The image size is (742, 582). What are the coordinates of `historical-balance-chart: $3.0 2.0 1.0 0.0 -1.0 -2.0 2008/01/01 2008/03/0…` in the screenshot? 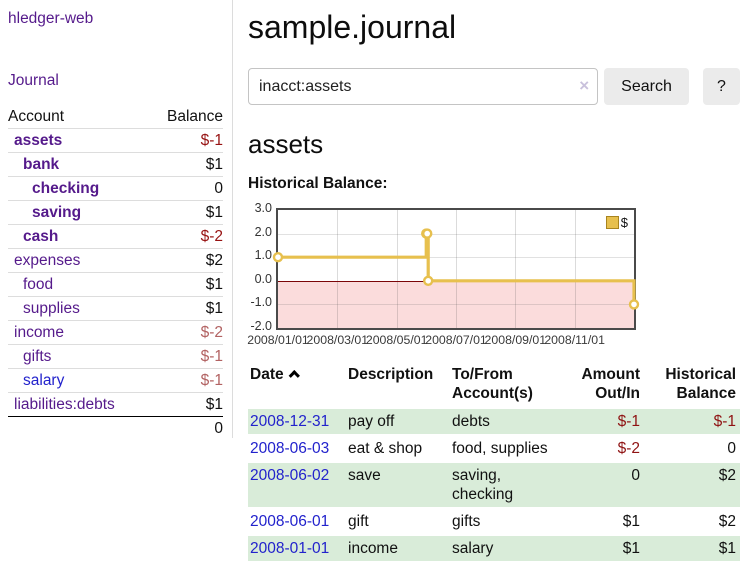 It's located at (457, 274).